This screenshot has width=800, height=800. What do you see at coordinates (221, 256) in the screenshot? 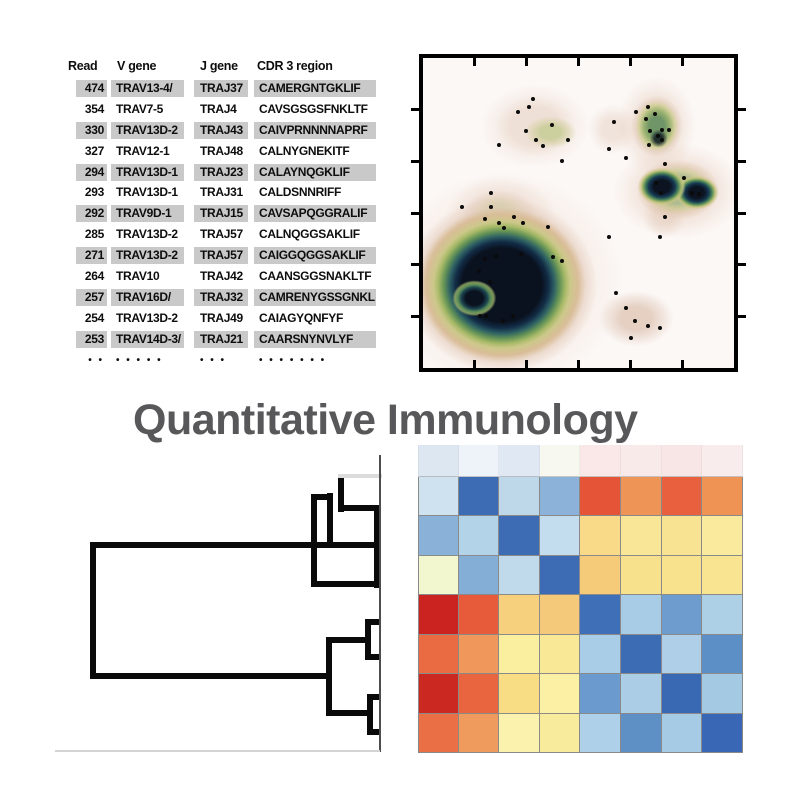
I see `table-cell: TRAJ57` at bounding box center [221, 256].